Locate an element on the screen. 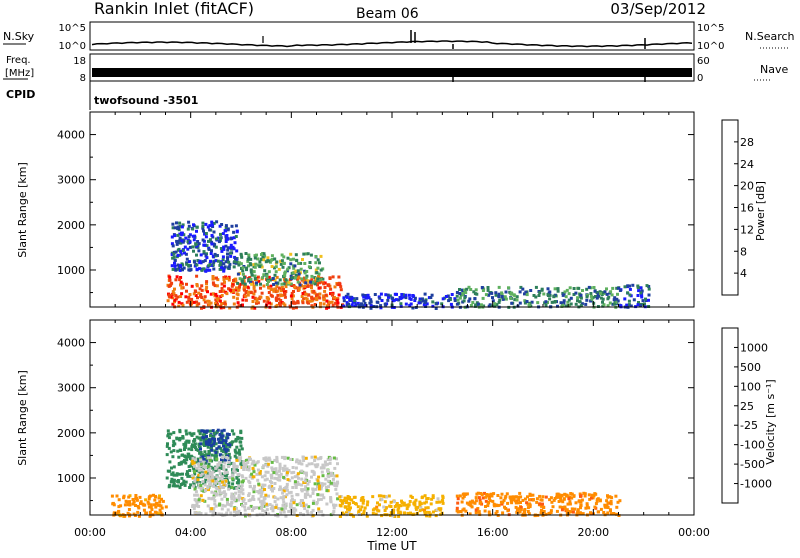 Image resolution: width=800 pixels, height=558 pixels. y-tick-label: 3000 is located at coordinates (71, 180).